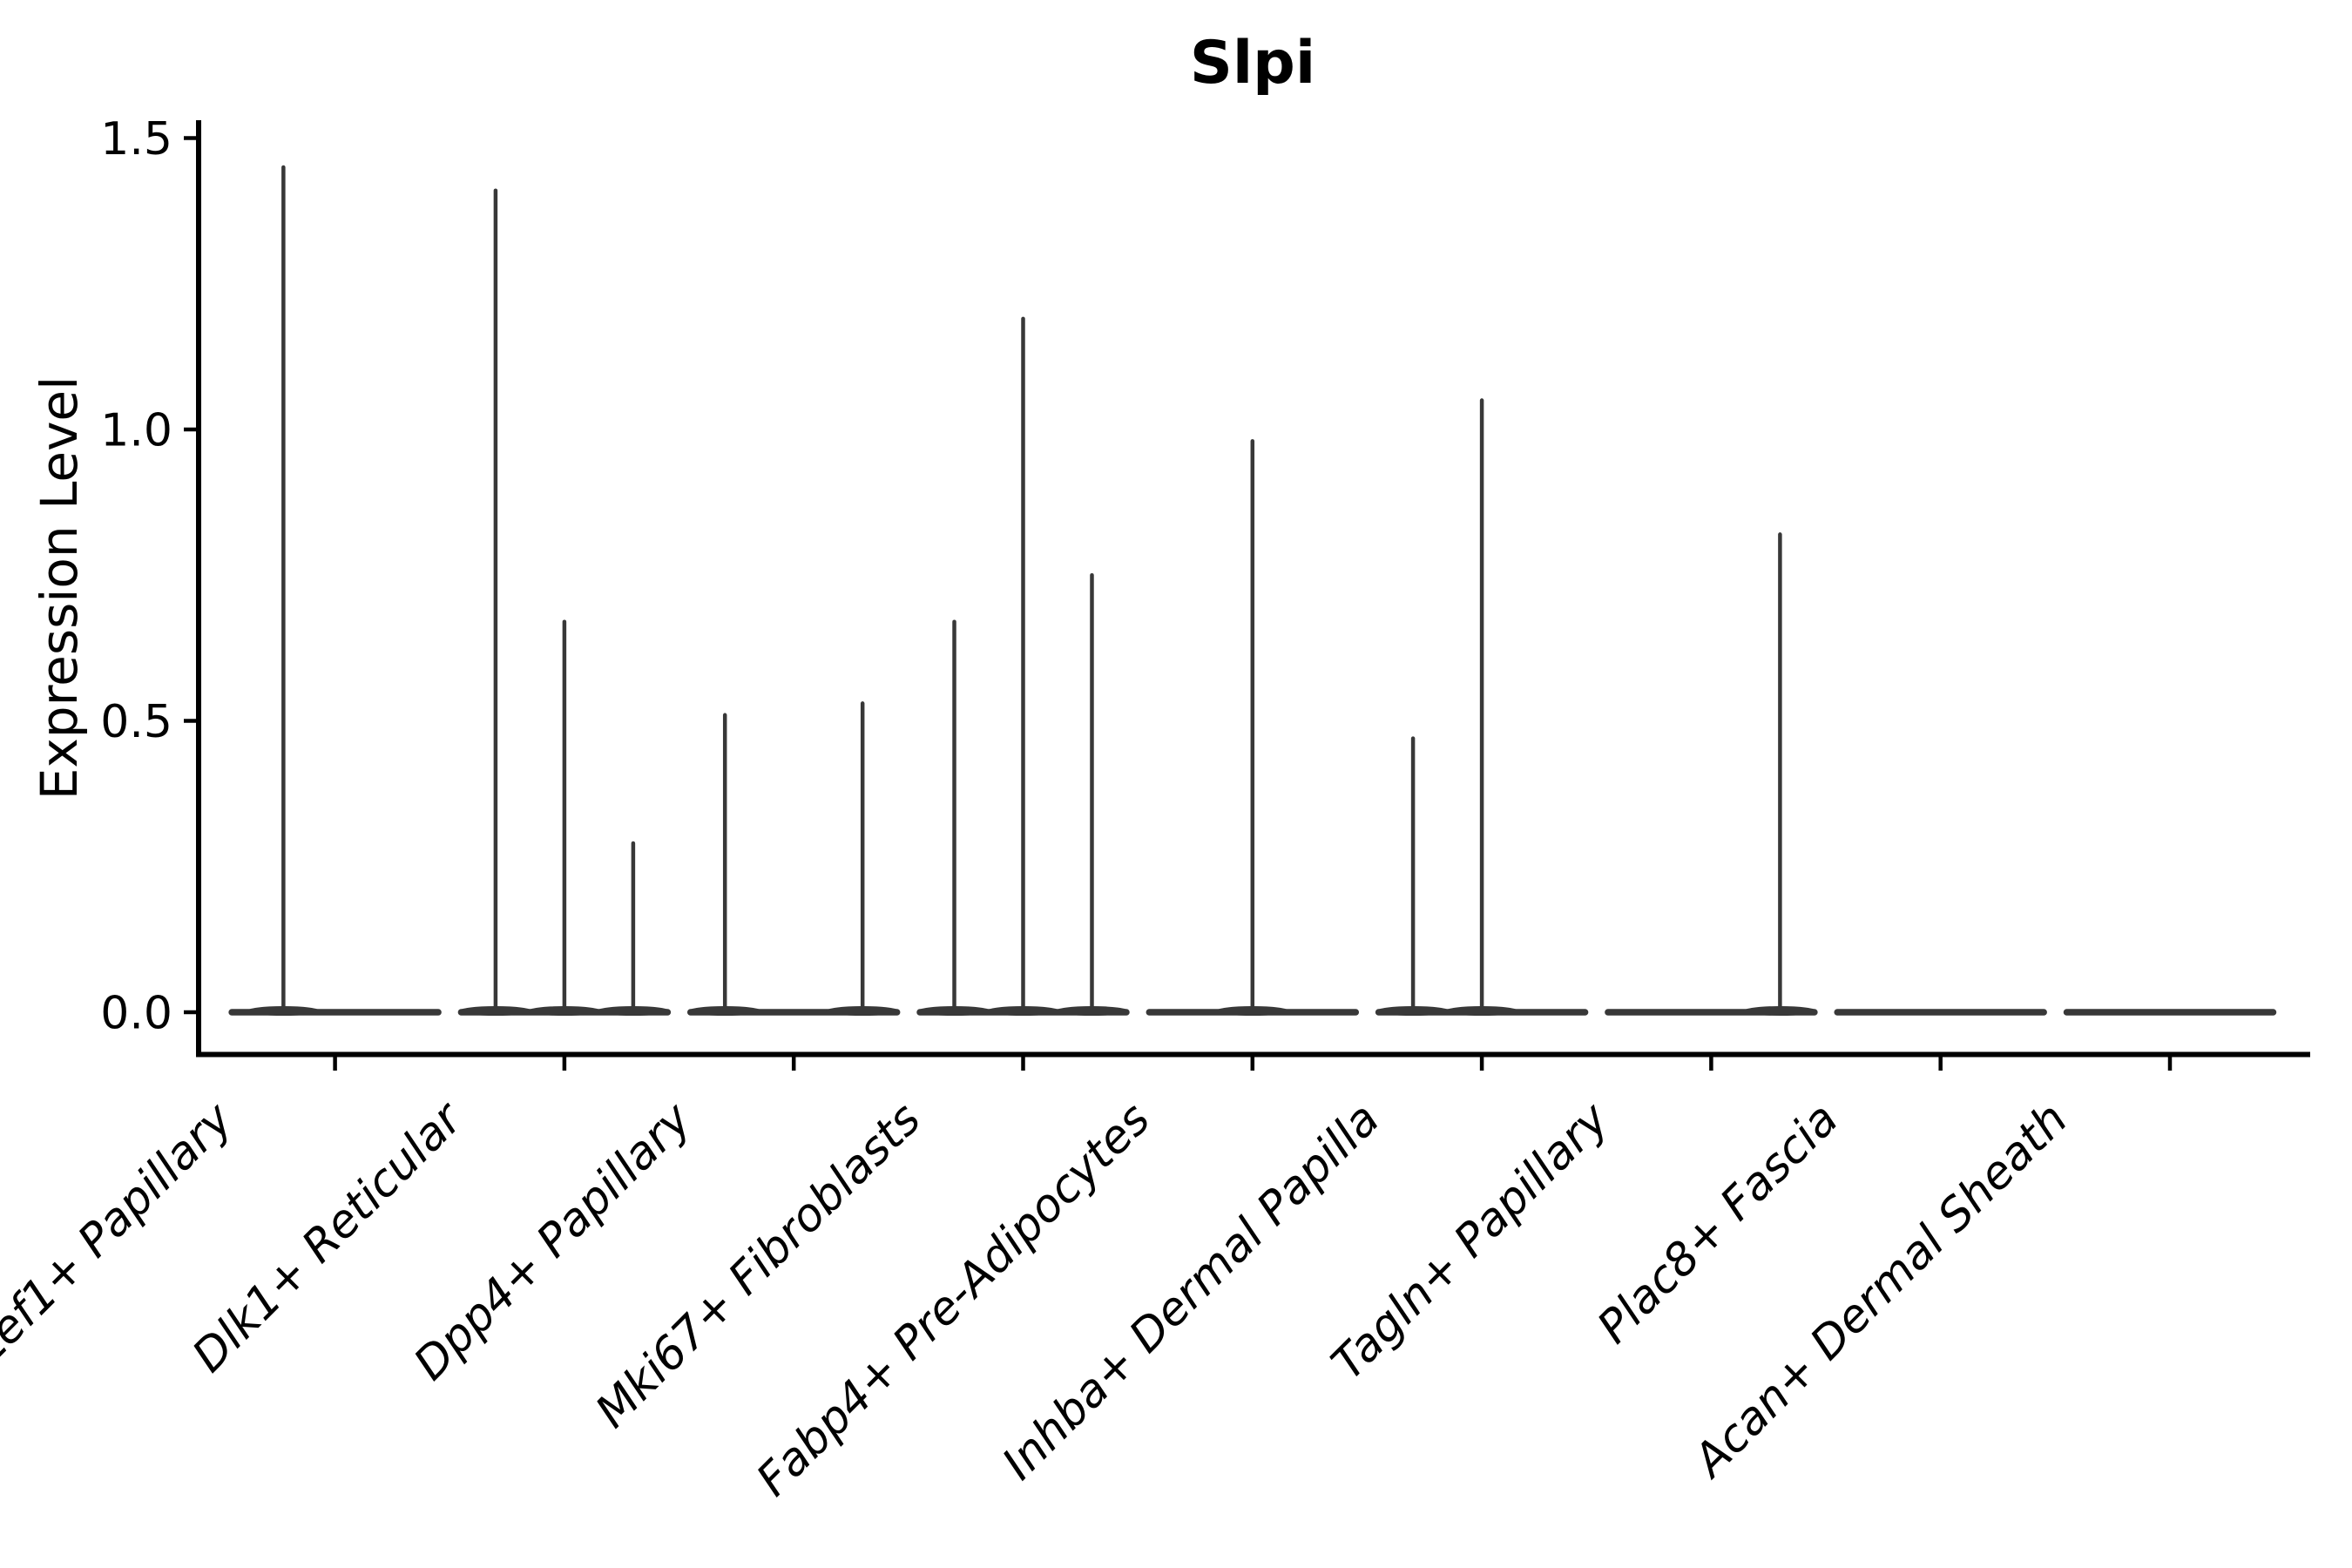  I want to click on y-tick-label: 1.5, so click(136, 139).